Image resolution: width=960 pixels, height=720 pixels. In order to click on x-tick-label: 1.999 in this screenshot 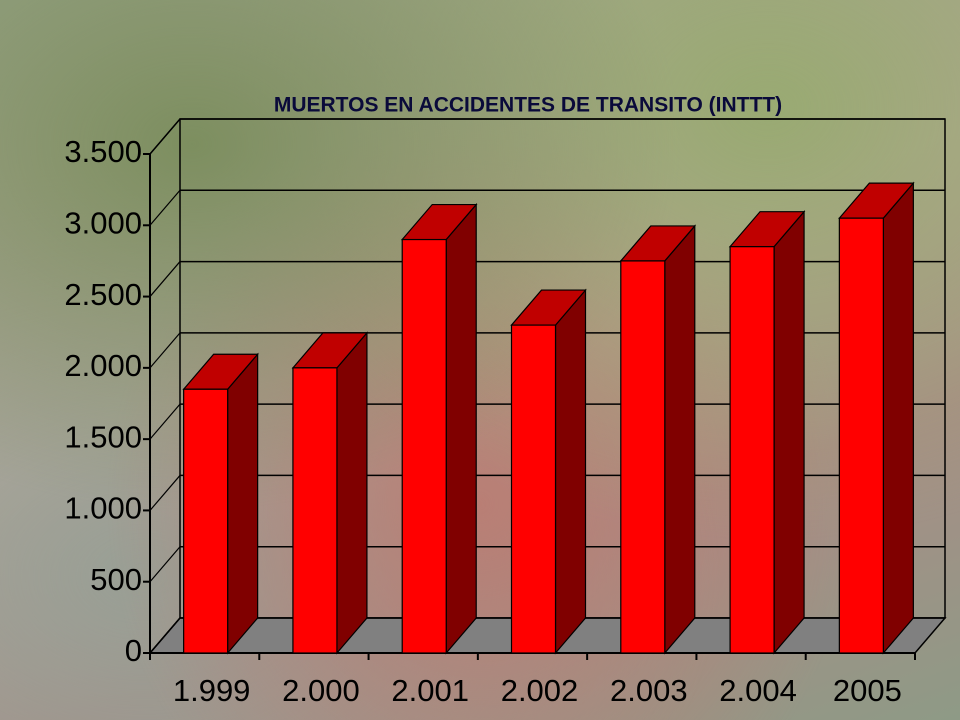, I will do `click(212, 690)`.